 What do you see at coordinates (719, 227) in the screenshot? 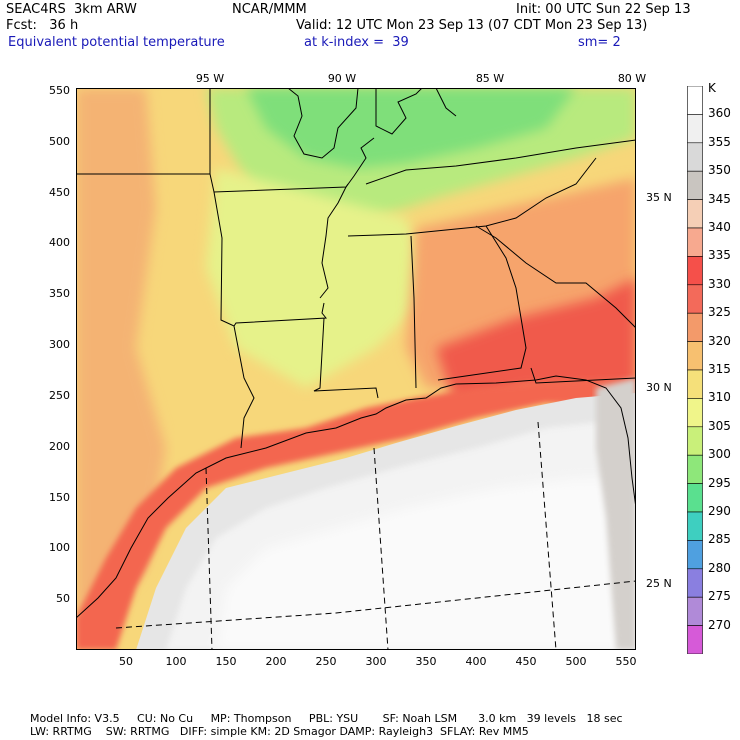
I see `colorbar-level-label: 340` at bounding box center [719, 227].